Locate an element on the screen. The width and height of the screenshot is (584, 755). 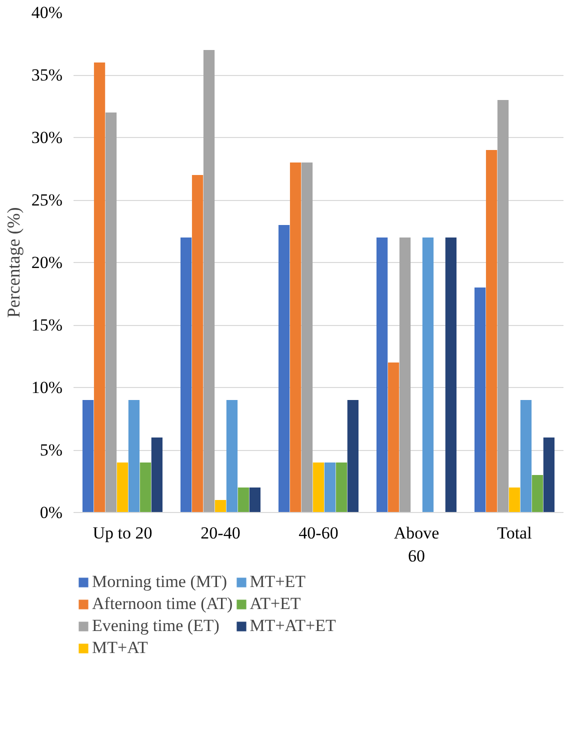
legend-label: AT+ET is located at coordinates (275, 604).